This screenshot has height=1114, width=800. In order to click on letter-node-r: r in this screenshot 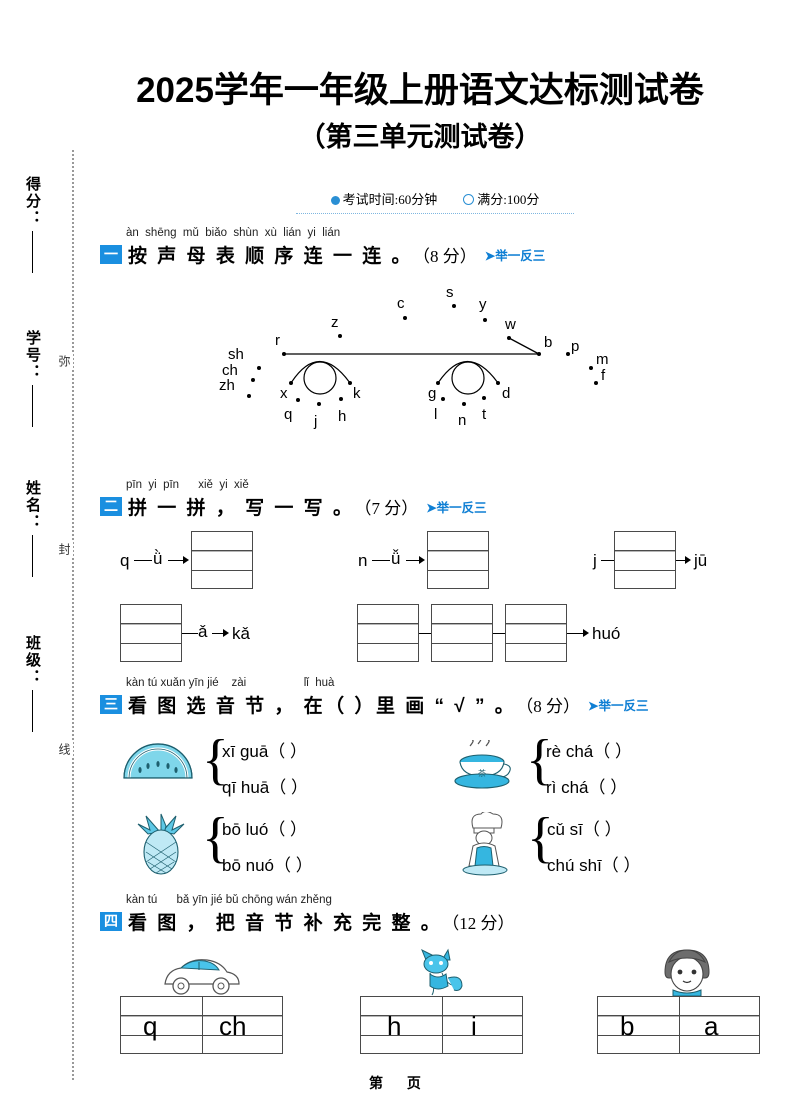, I will do `click(277, 340)`.